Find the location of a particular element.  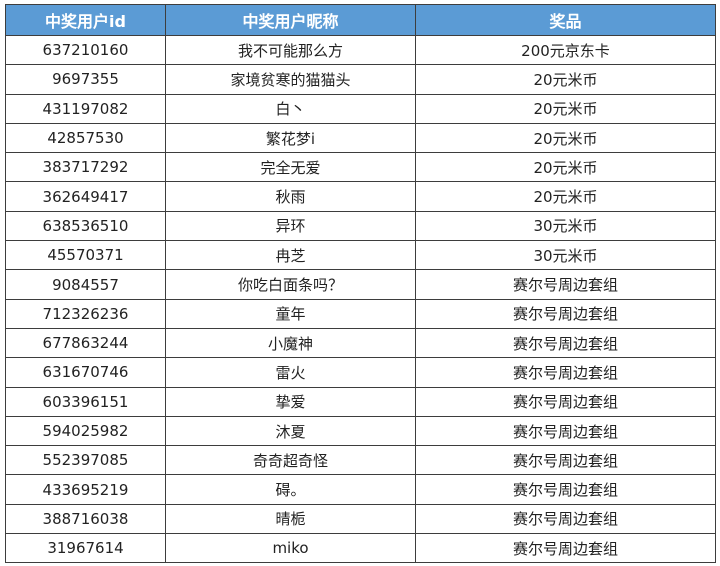

cell-user-id: 9697355 is located at coordinates (85, 79).